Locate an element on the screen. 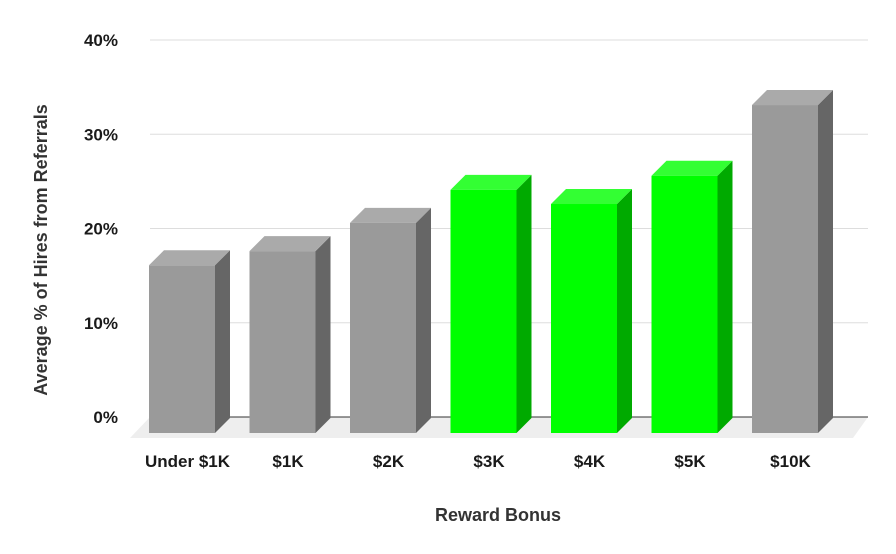 Image resolution: width=896 pixels, height=554 pixels. x-category-label: Under $1K is located at coordinates (188, 461).